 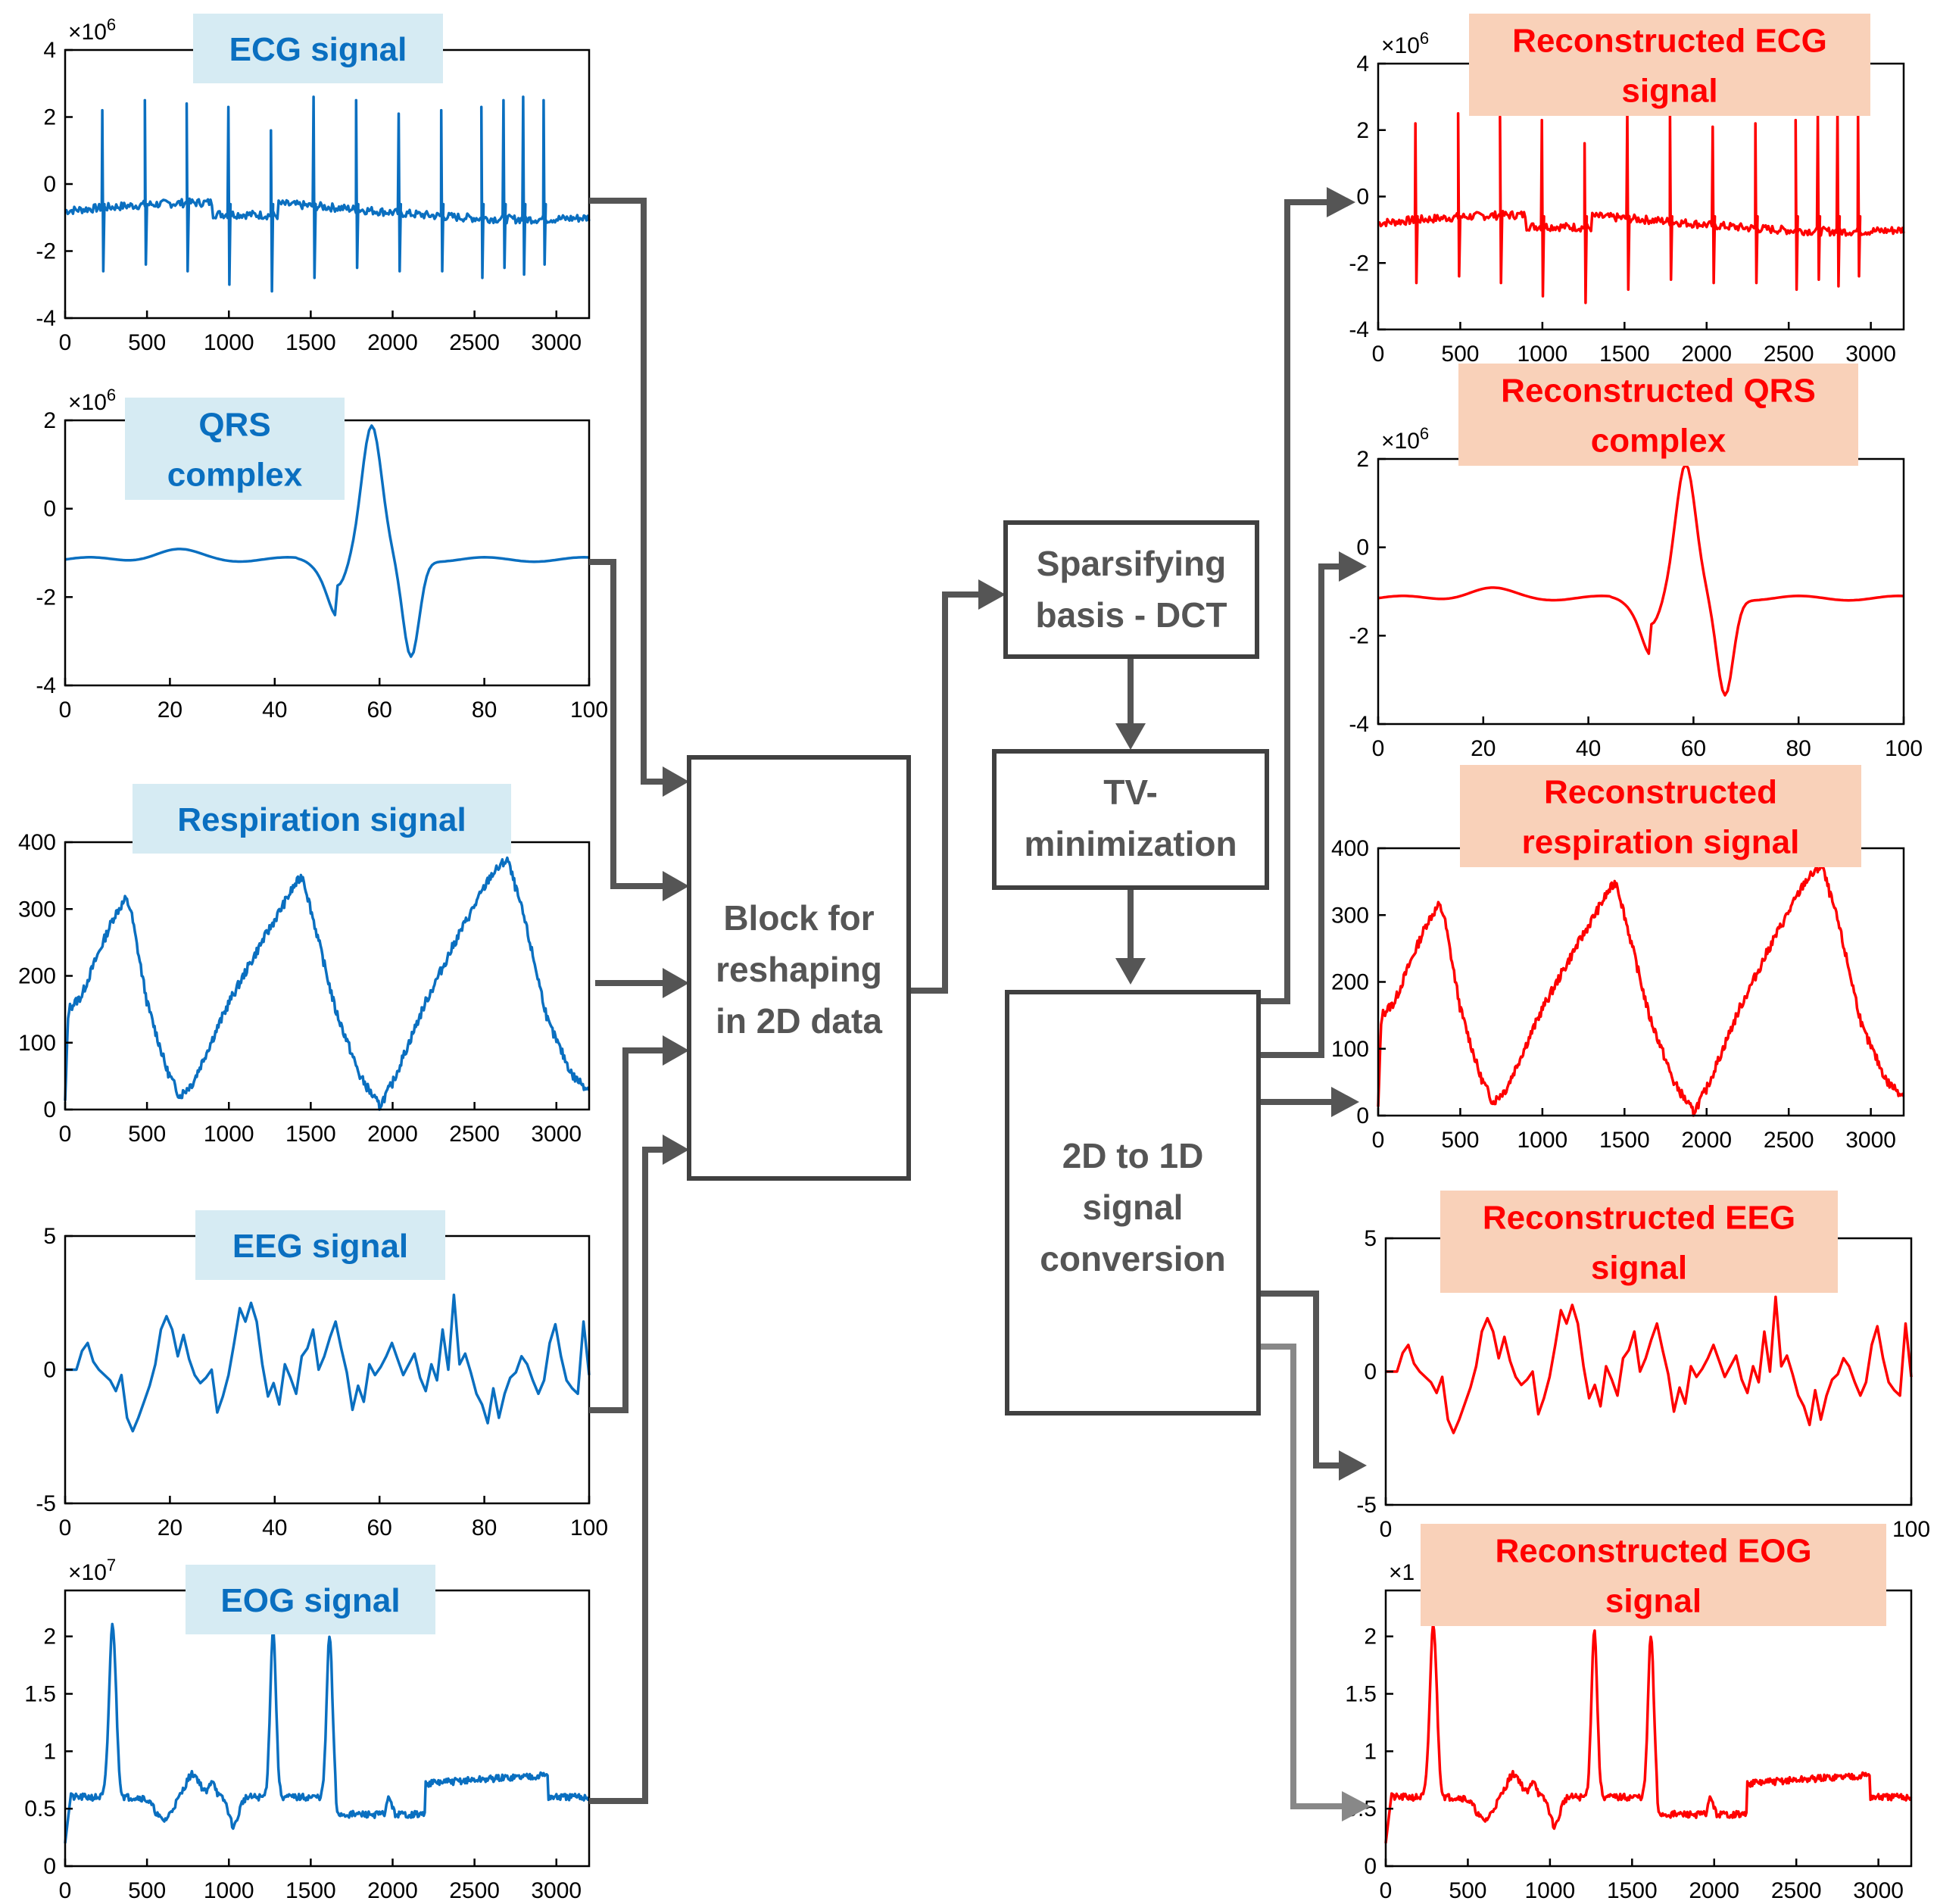 What do you see at coordinates (320, 1246) in the screenshot?
I see `left-eeg-title-line: EEG signal` at bounding box center [320, 1246].